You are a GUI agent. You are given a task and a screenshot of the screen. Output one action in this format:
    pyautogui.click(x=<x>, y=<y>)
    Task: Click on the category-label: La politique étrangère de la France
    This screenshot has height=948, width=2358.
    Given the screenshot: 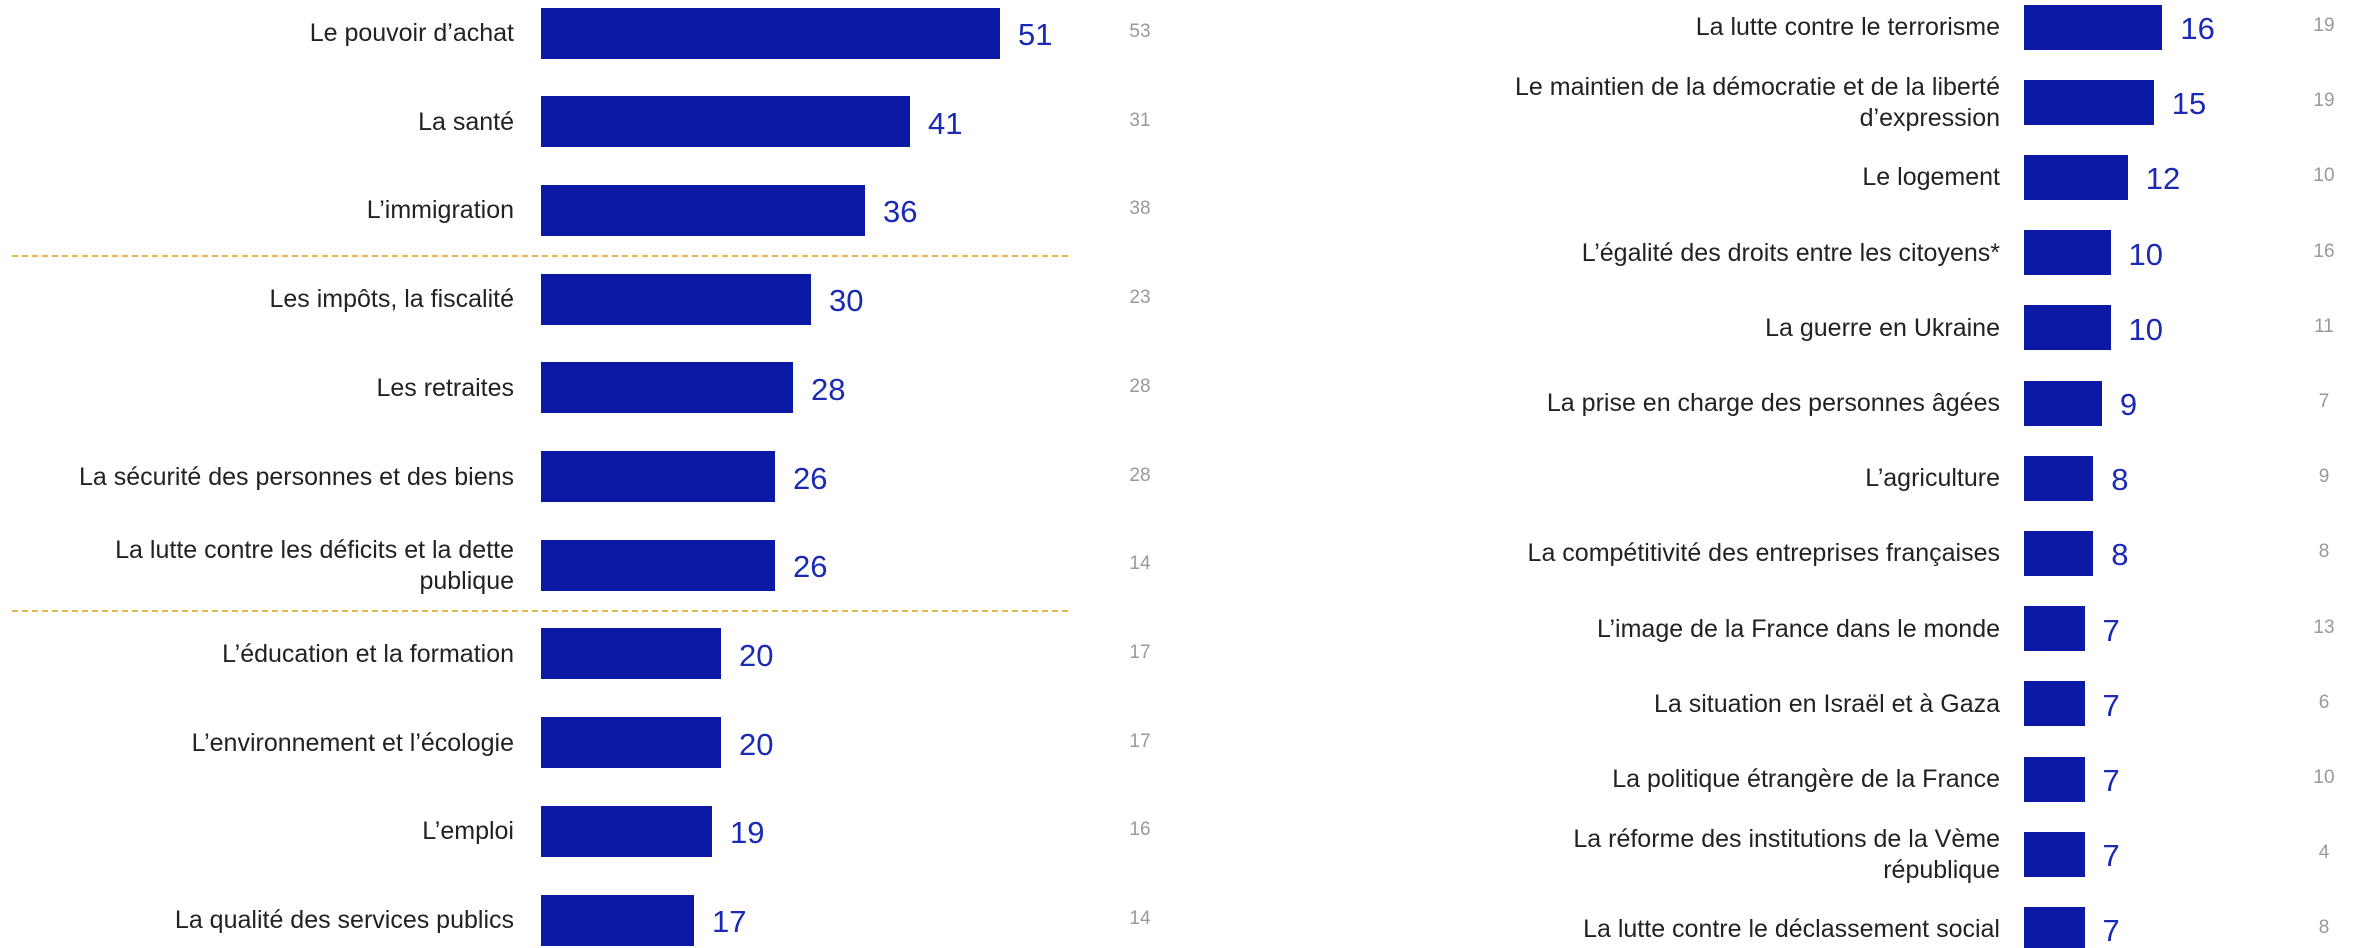 What is the action you would take?
    pyautogui.click(x=1806, y=779)
    